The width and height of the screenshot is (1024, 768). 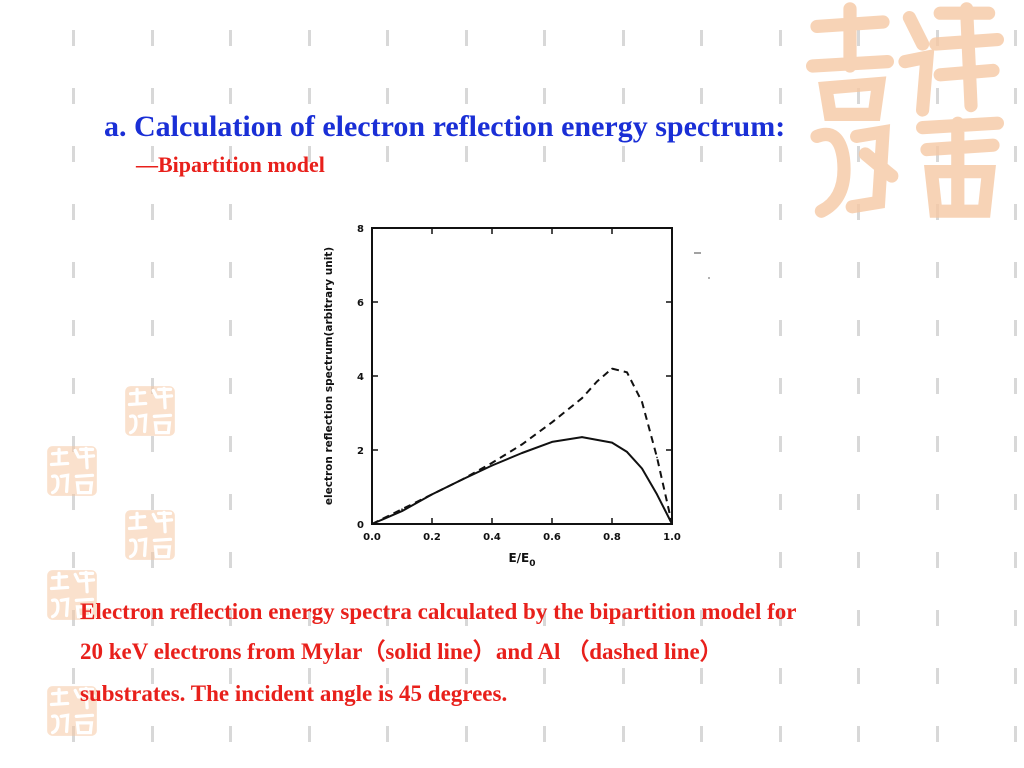 What do you see at coordinates (230, 164) in the screenshot?
I see `slide-subtitle: —Bipartition model` at bounding box center [230, 164].